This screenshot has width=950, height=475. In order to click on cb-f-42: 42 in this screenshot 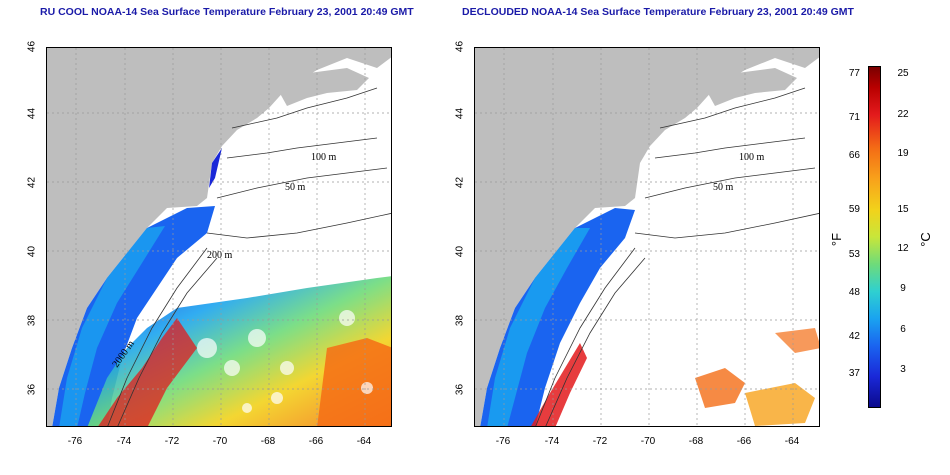, I will do `click(854, 336)`.